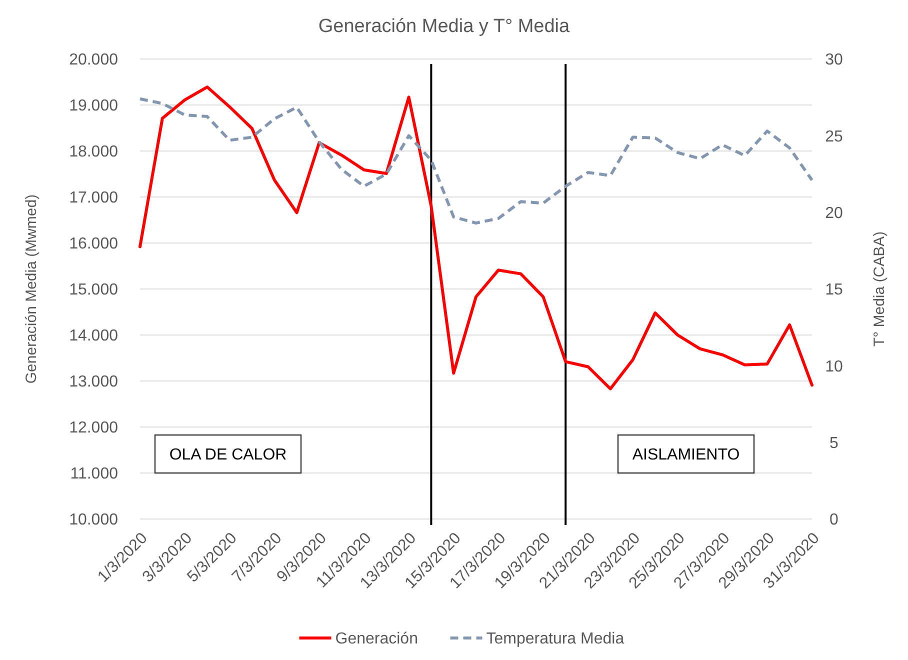 The image size is (908, 660). Describe the element at coordinates (834, 443) in the screenshot. I see `y2-tick-label: 5` at that location.